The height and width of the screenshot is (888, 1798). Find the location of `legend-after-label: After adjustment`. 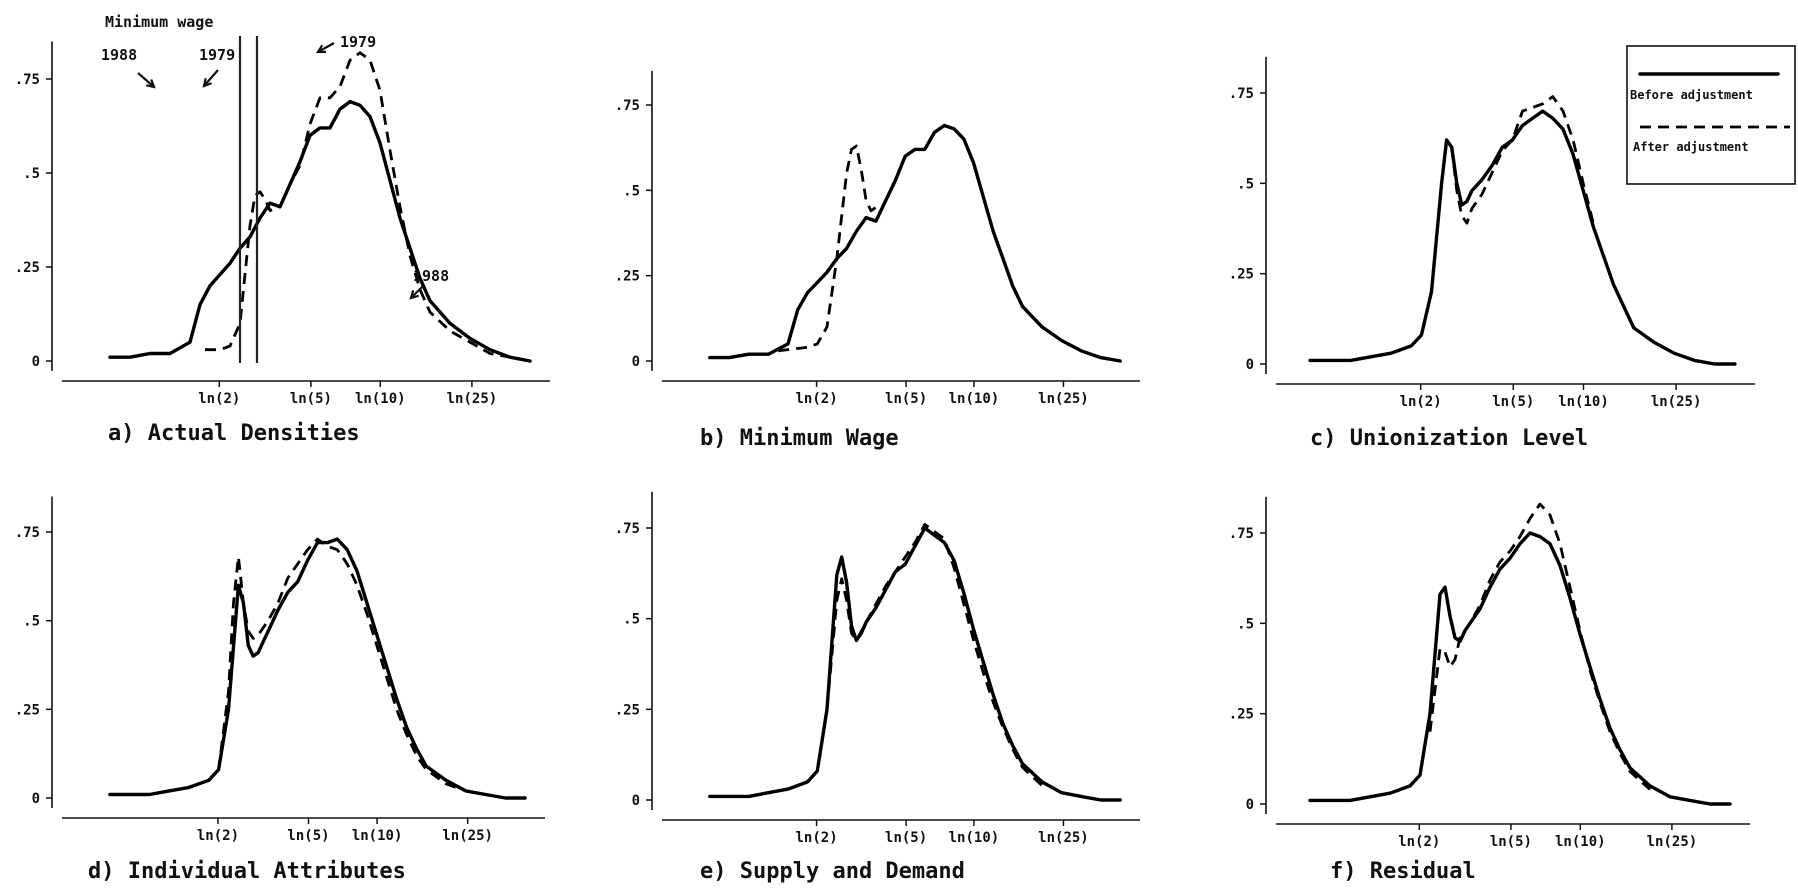

legend-after-label: After adjustment is located at coordinates (1691, 147).